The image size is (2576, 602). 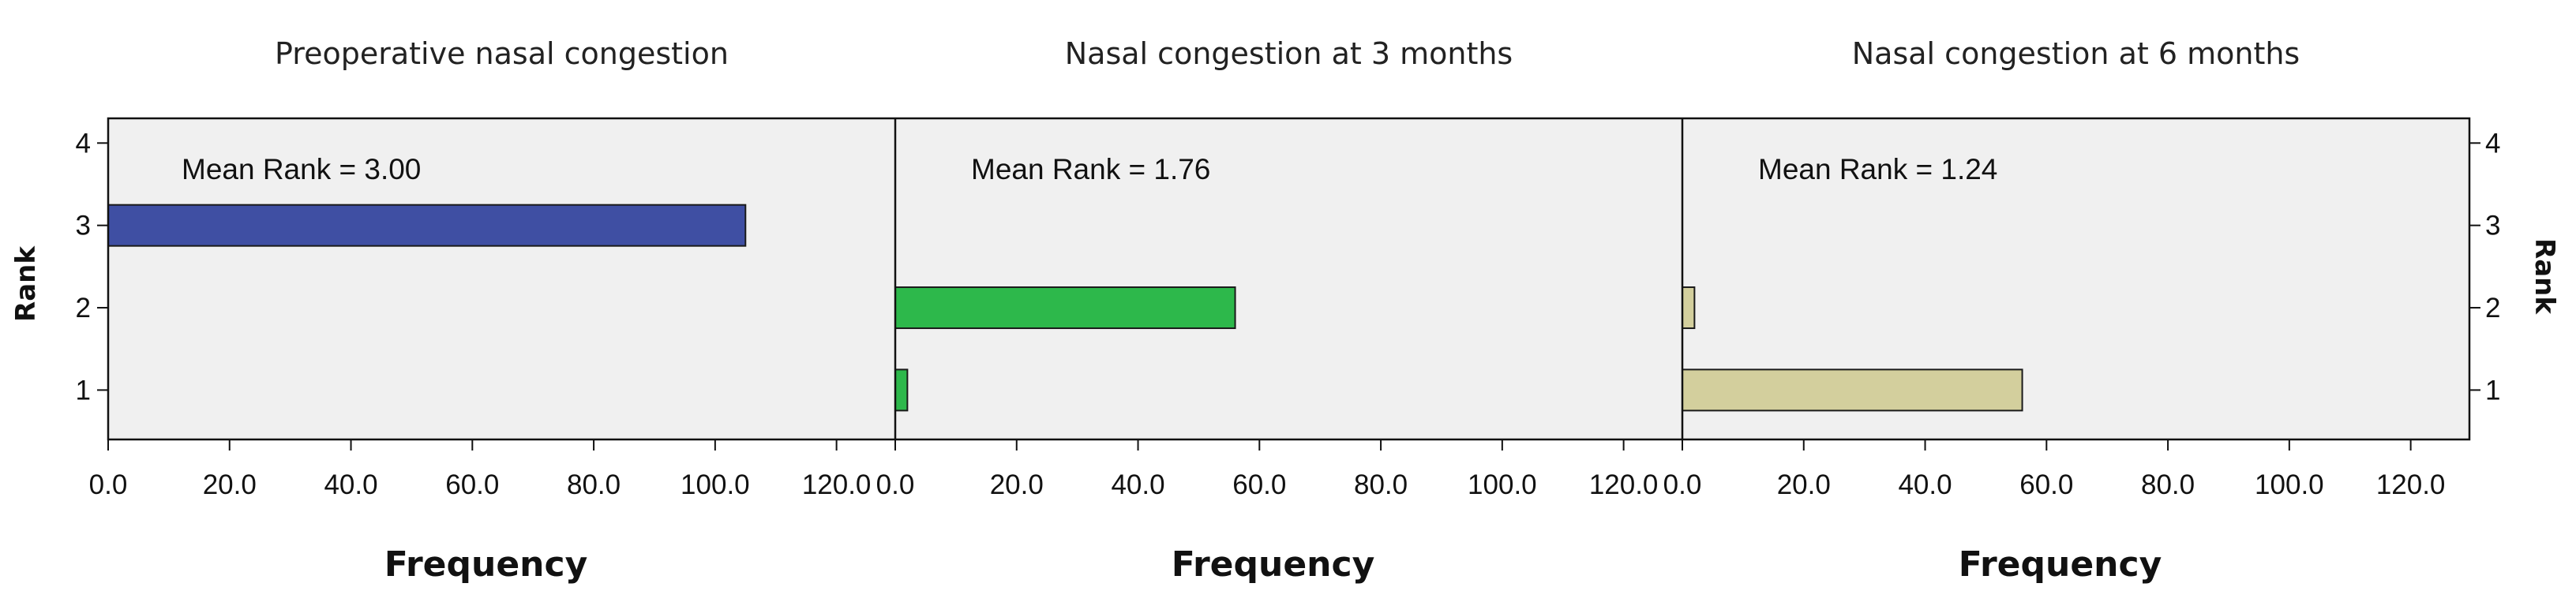 I want to click on y-axis-label-left: Rank, so click(x=26, y=283).